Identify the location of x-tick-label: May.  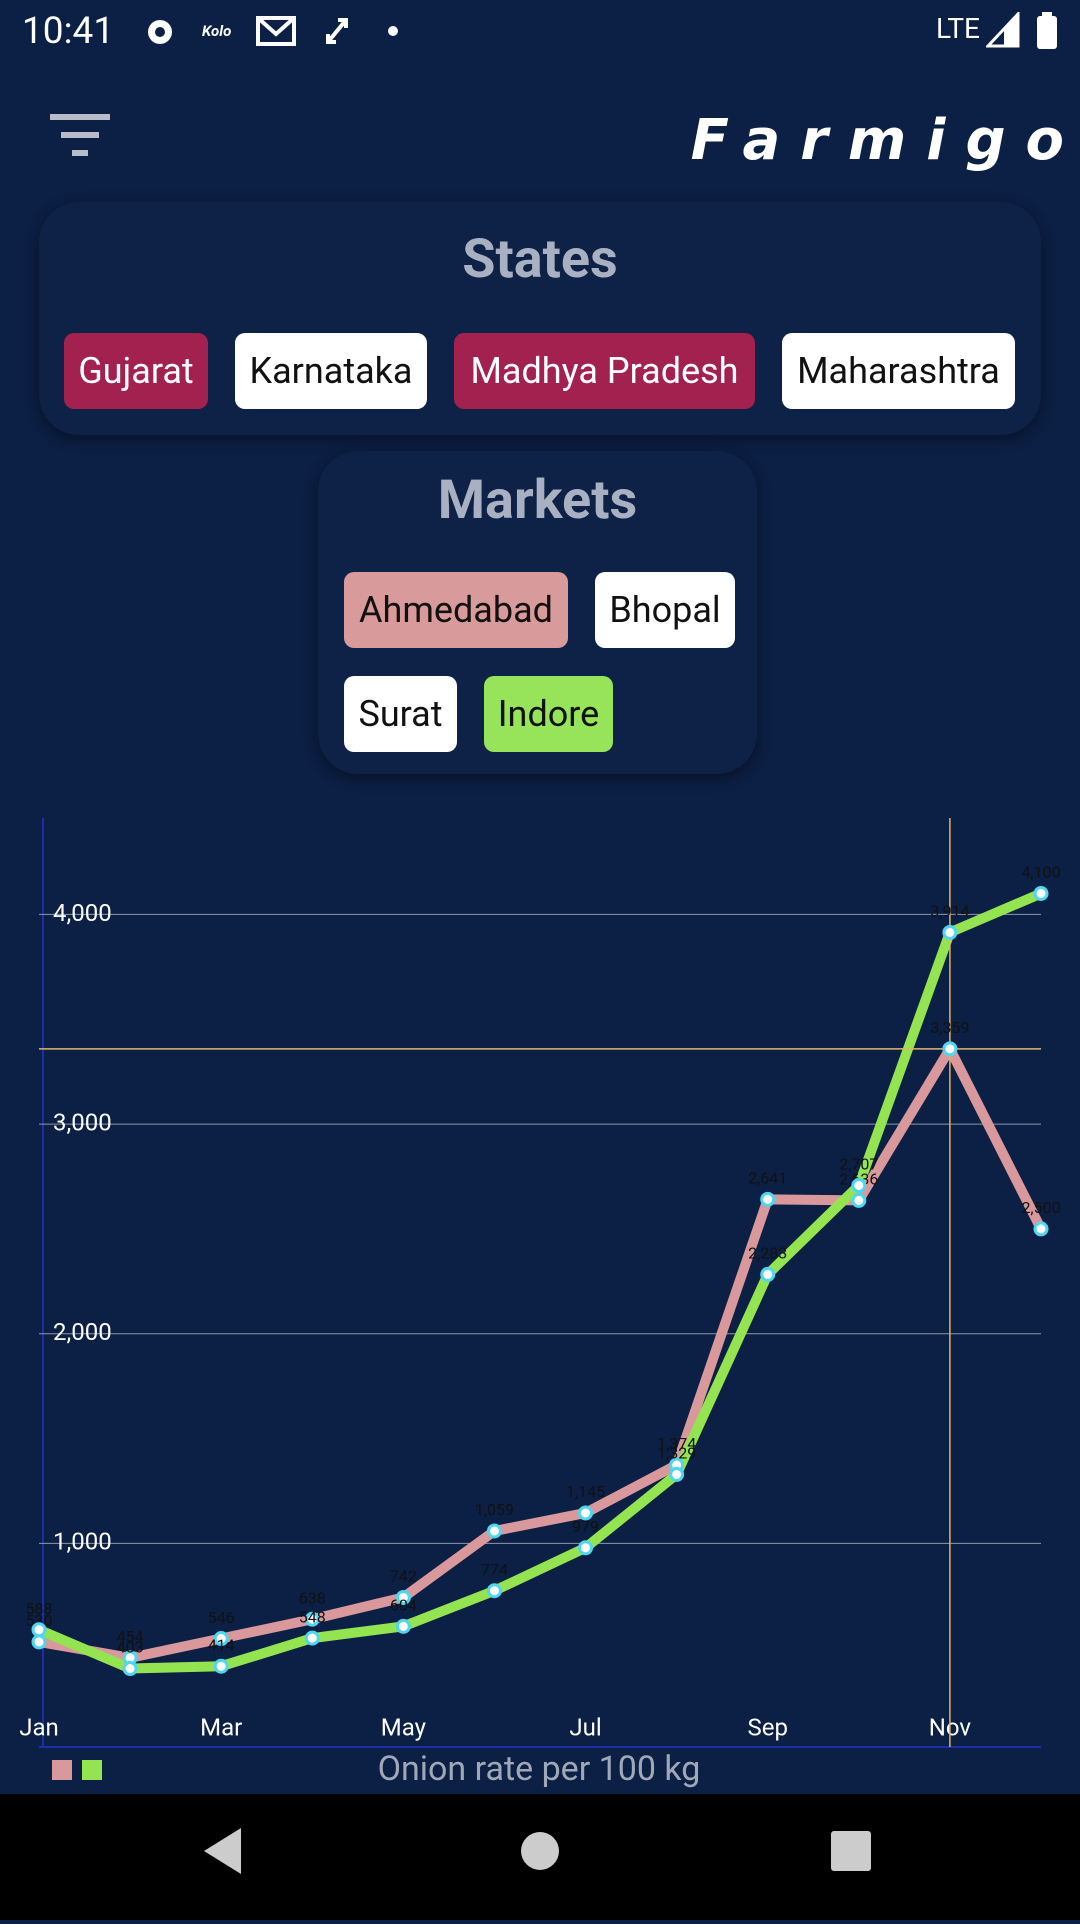
(404, 1727).